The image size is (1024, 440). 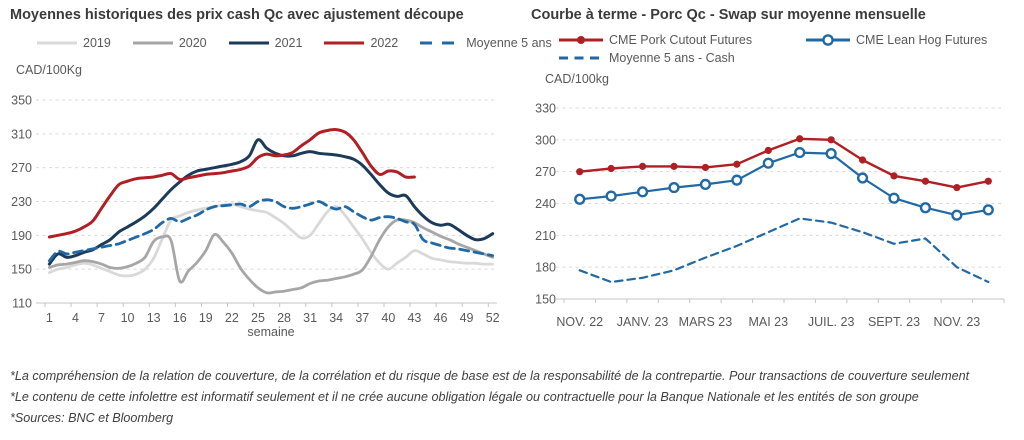 I want to click on series-line-2019, so click(x=271, y=240).